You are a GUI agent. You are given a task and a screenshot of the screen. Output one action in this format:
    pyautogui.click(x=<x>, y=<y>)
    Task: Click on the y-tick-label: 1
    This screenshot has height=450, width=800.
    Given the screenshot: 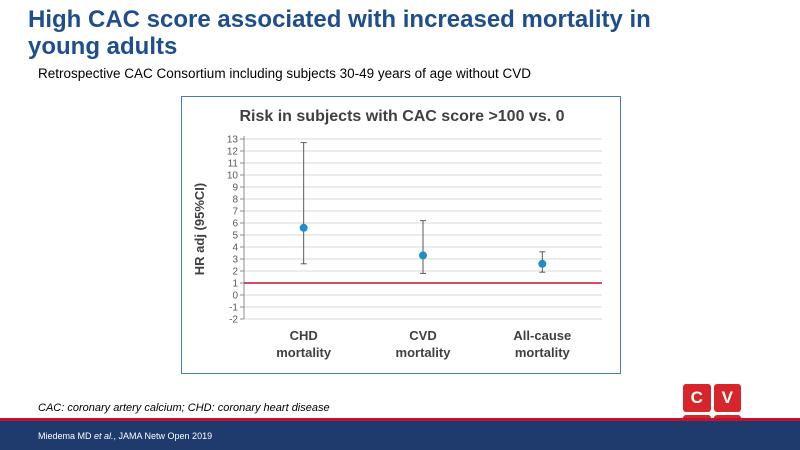 What is the action you would take?
    pyautogui.click(x=235, y=284)
    